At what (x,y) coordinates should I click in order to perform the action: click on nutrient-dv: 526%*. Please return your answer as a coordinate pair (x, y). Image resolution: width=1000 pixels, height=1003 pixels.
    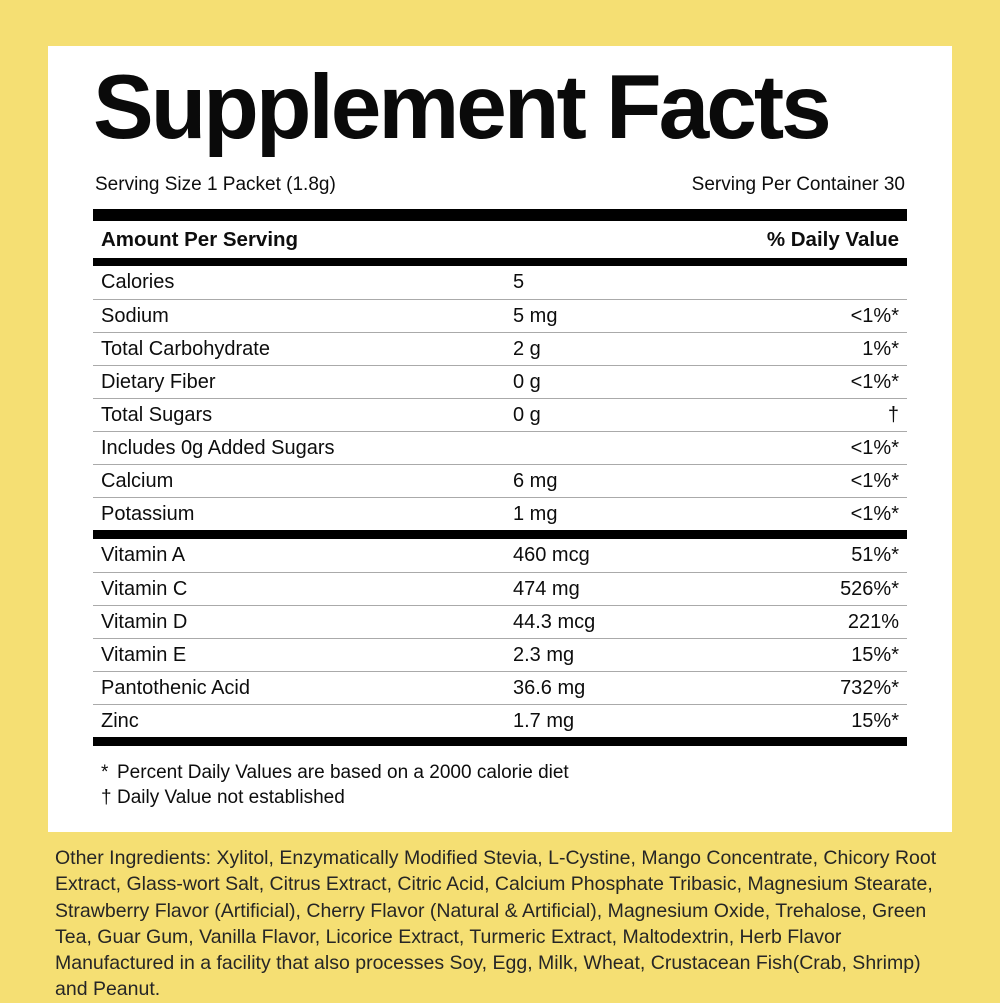
    Looking at the image, I should click on (869, 588).